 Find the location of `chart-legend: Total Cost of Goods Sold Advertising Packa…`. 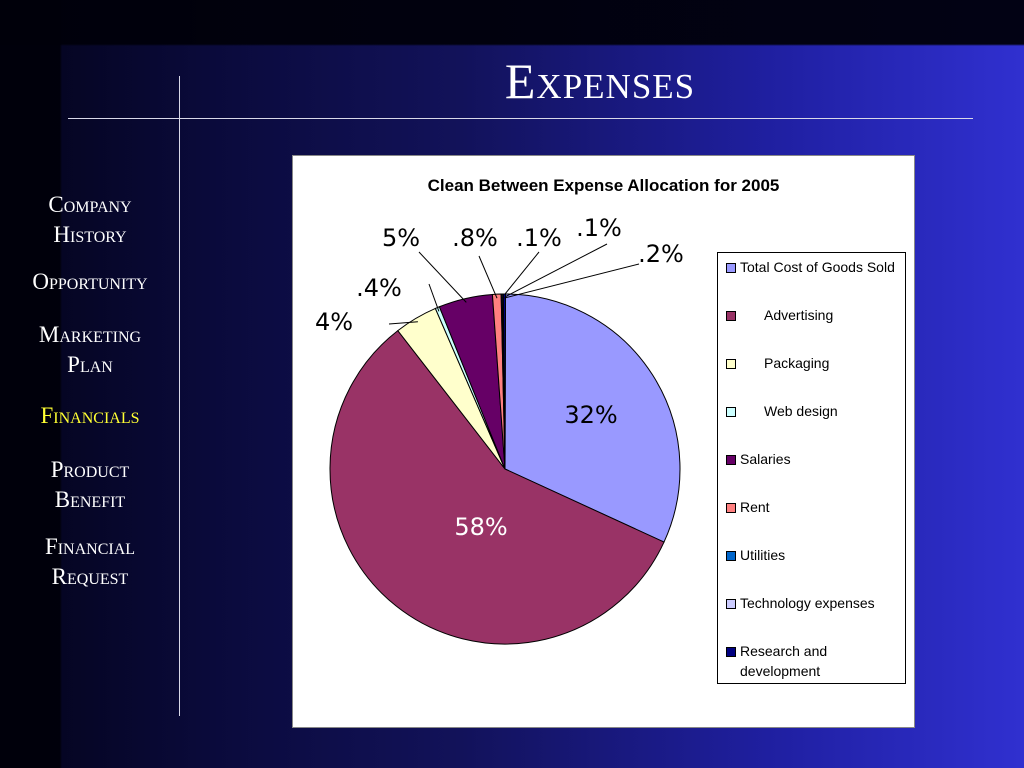

chart-legend: Total Cost of Goods Sold Advertising Packa… is located at coordinates (811, 468).